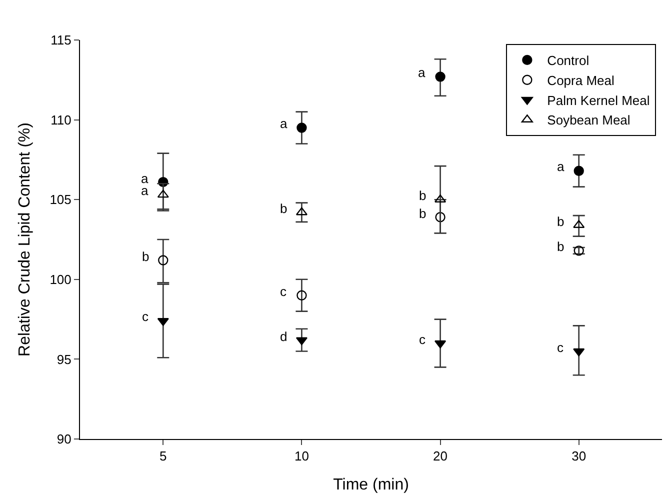 This screenshot has height=504, width=672. I want to click on legend-label: Control, so click(568, 60).